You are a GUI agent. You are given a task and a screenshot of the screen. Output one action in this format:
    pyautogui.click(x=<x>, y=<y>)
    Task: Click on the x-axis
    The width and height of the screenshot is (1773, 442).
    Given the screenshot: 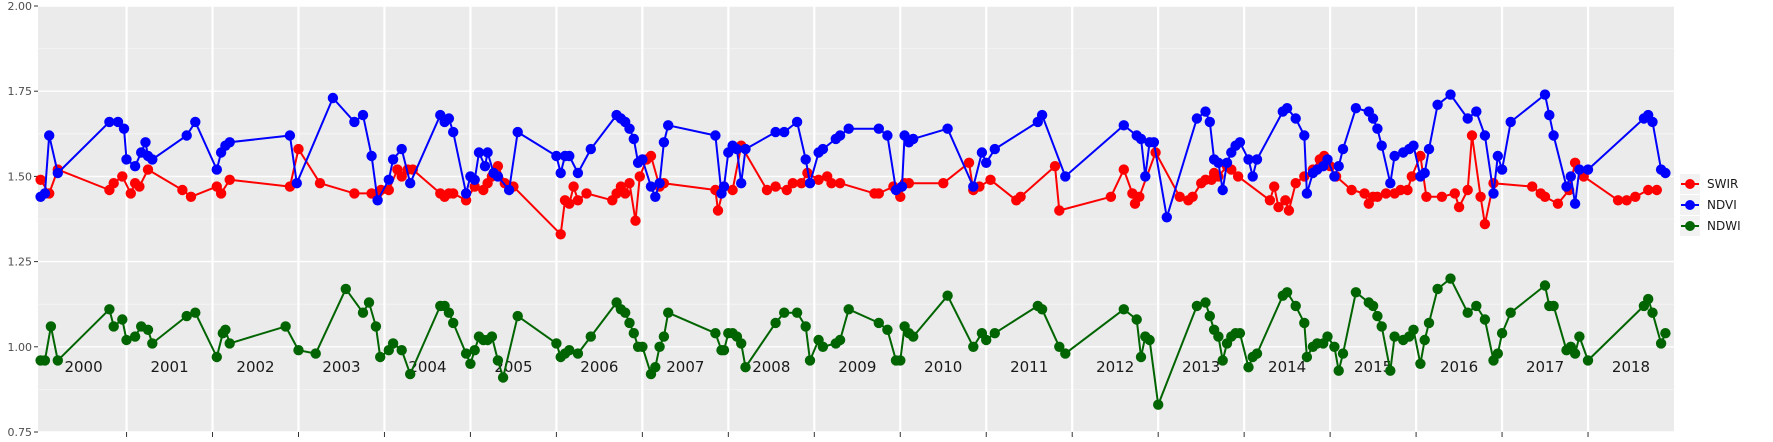 What is the action you would take?
    pyautogui.click(x=857, y=434)
    